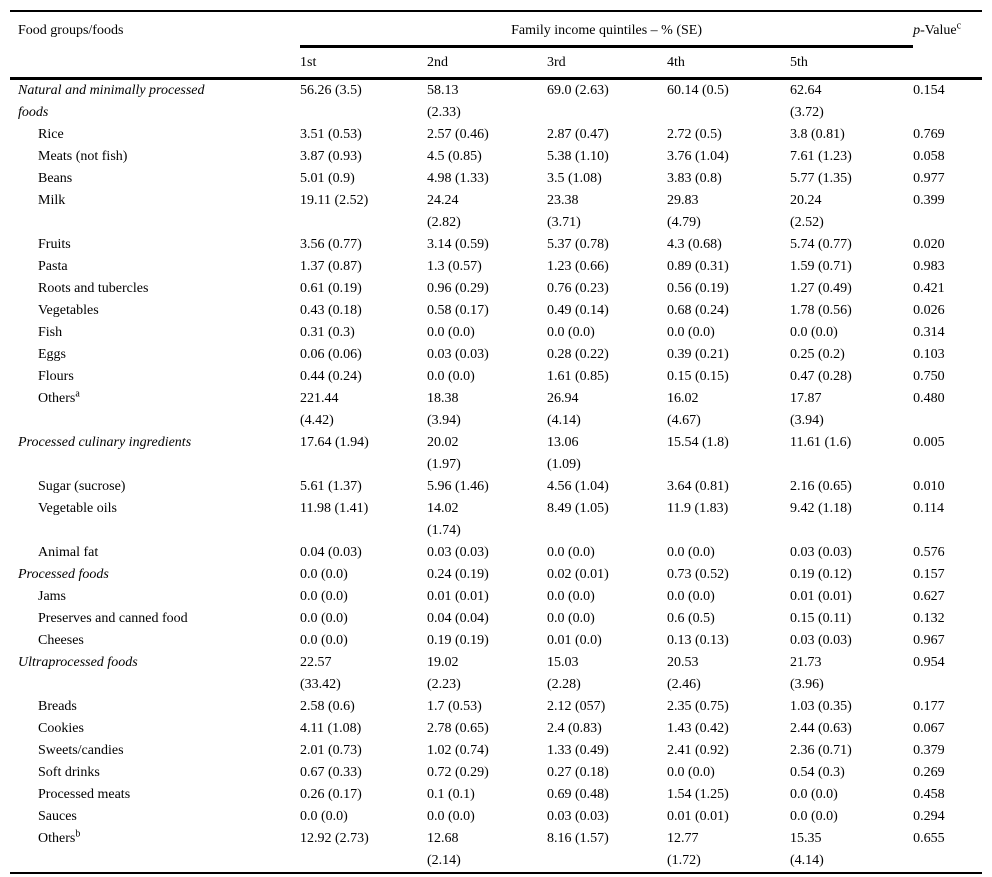 Image resolution: width=992 pixels, height=877 pixels. What do you see at coordinates (458, 310) in the screenshot?
I see `quintile-value-cell-2nd: 0.58 (0.17)` at bounding box center [458, 310].